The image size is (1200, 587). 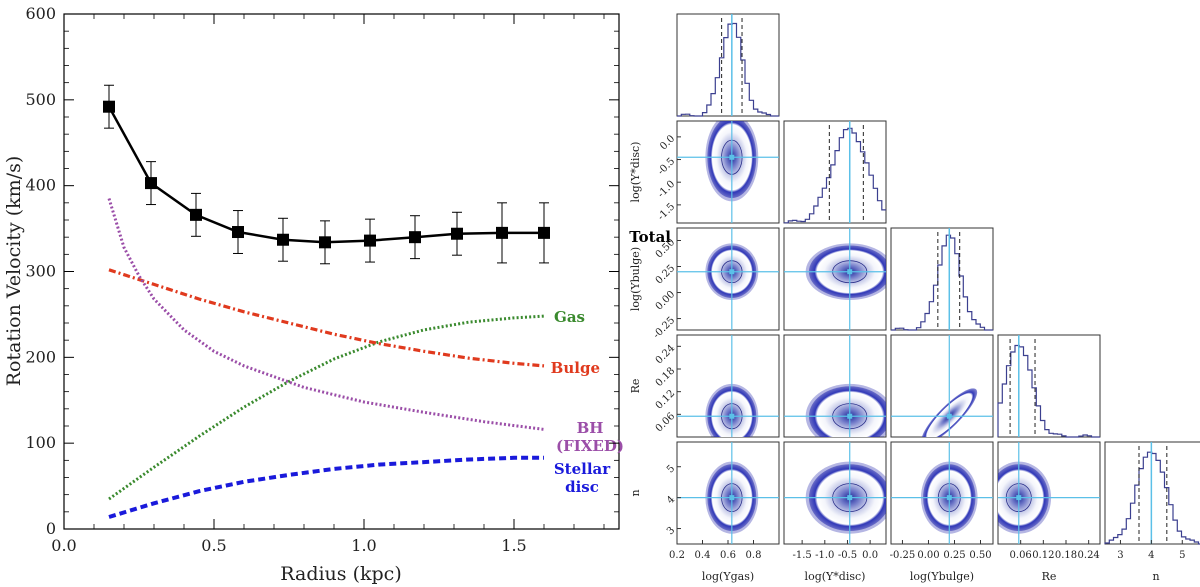 I want to click on corner-y-axis-label: log(Υbulge), so click(x=635, y=279).